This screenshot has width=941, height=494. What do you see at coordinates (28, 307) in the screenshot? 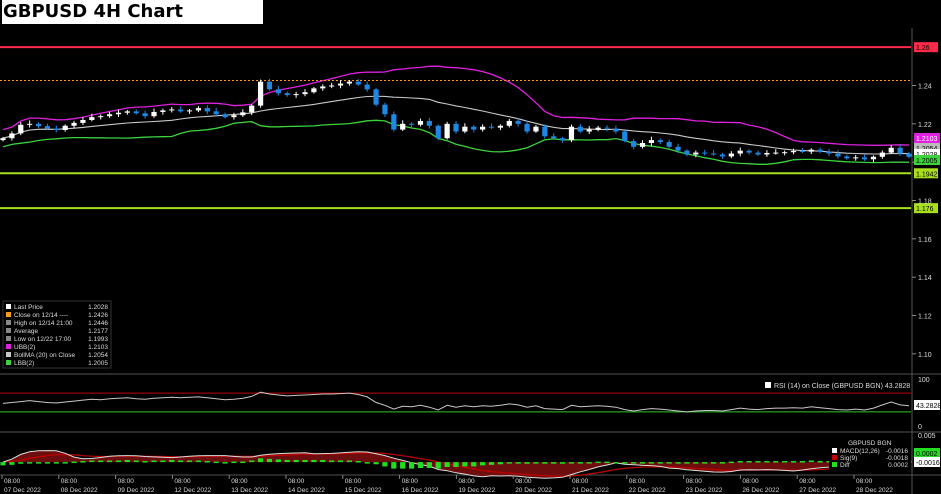
I see `legend-label: Last Price` at bounding box center [28, 307].